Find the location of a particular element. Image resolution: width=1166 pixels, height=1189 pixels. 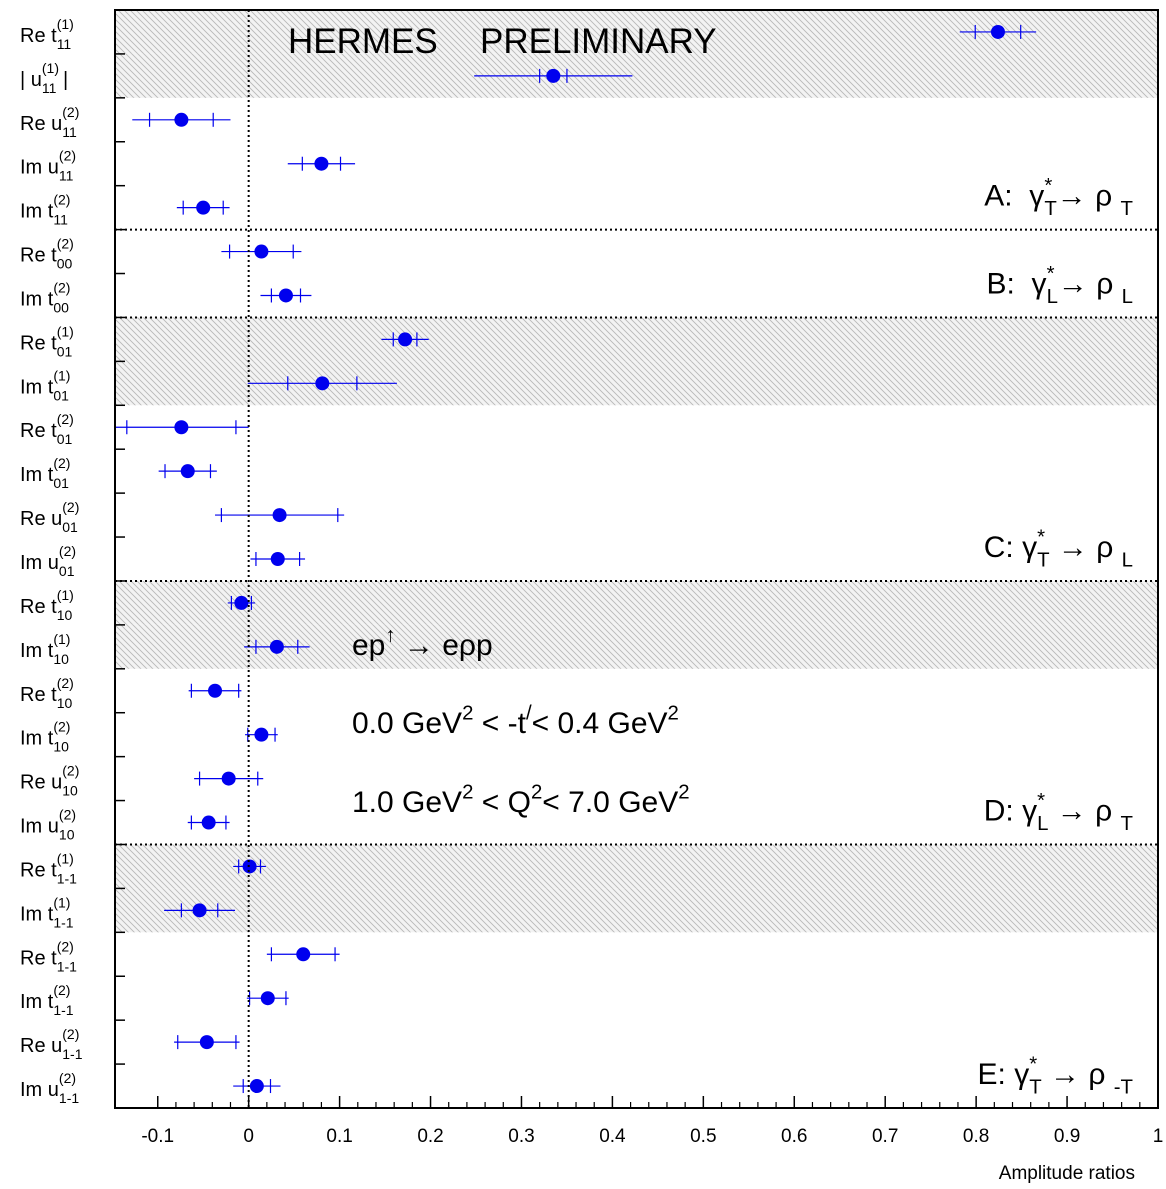

row-label: Re t(1) 01 is located at coordinates (47, 341).